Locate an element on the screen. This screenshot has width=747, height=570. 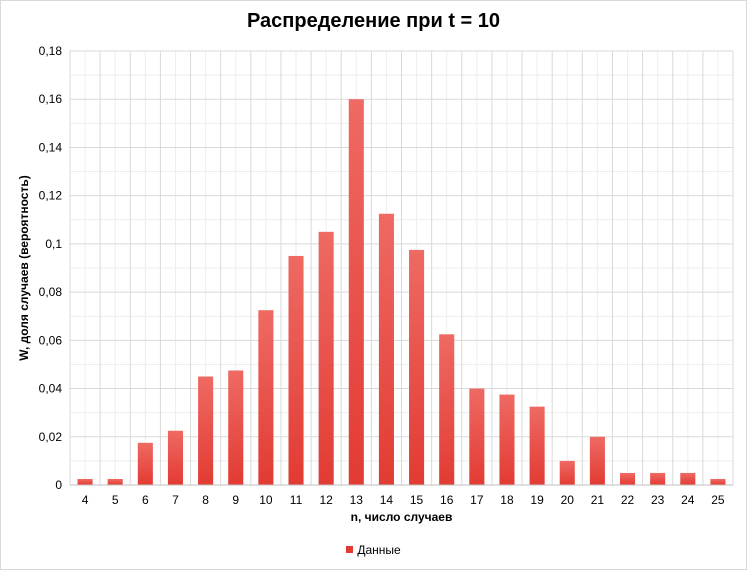
x-tick-label: 17 is located at coordinates (477, 500).